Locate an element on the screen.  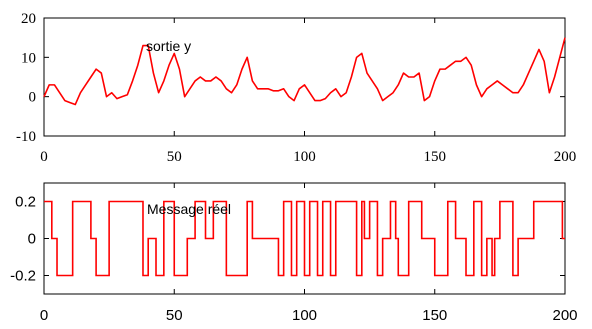
y-tick-label: 10 is located at coordinates (28, 58).